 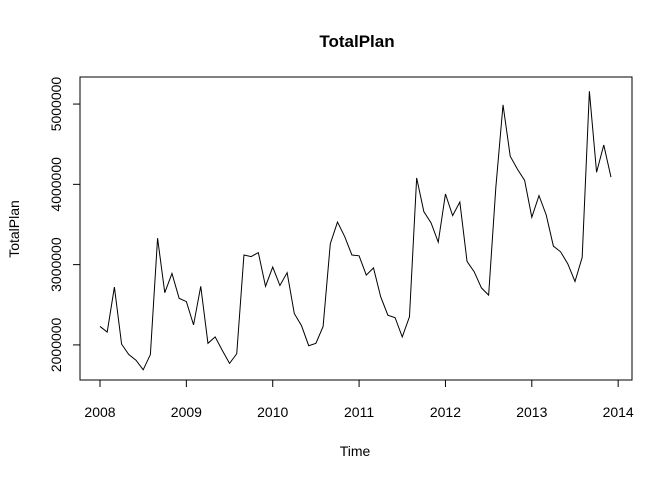 I want to click on y-tick-label: 3000000, so click(x=56, y=264).